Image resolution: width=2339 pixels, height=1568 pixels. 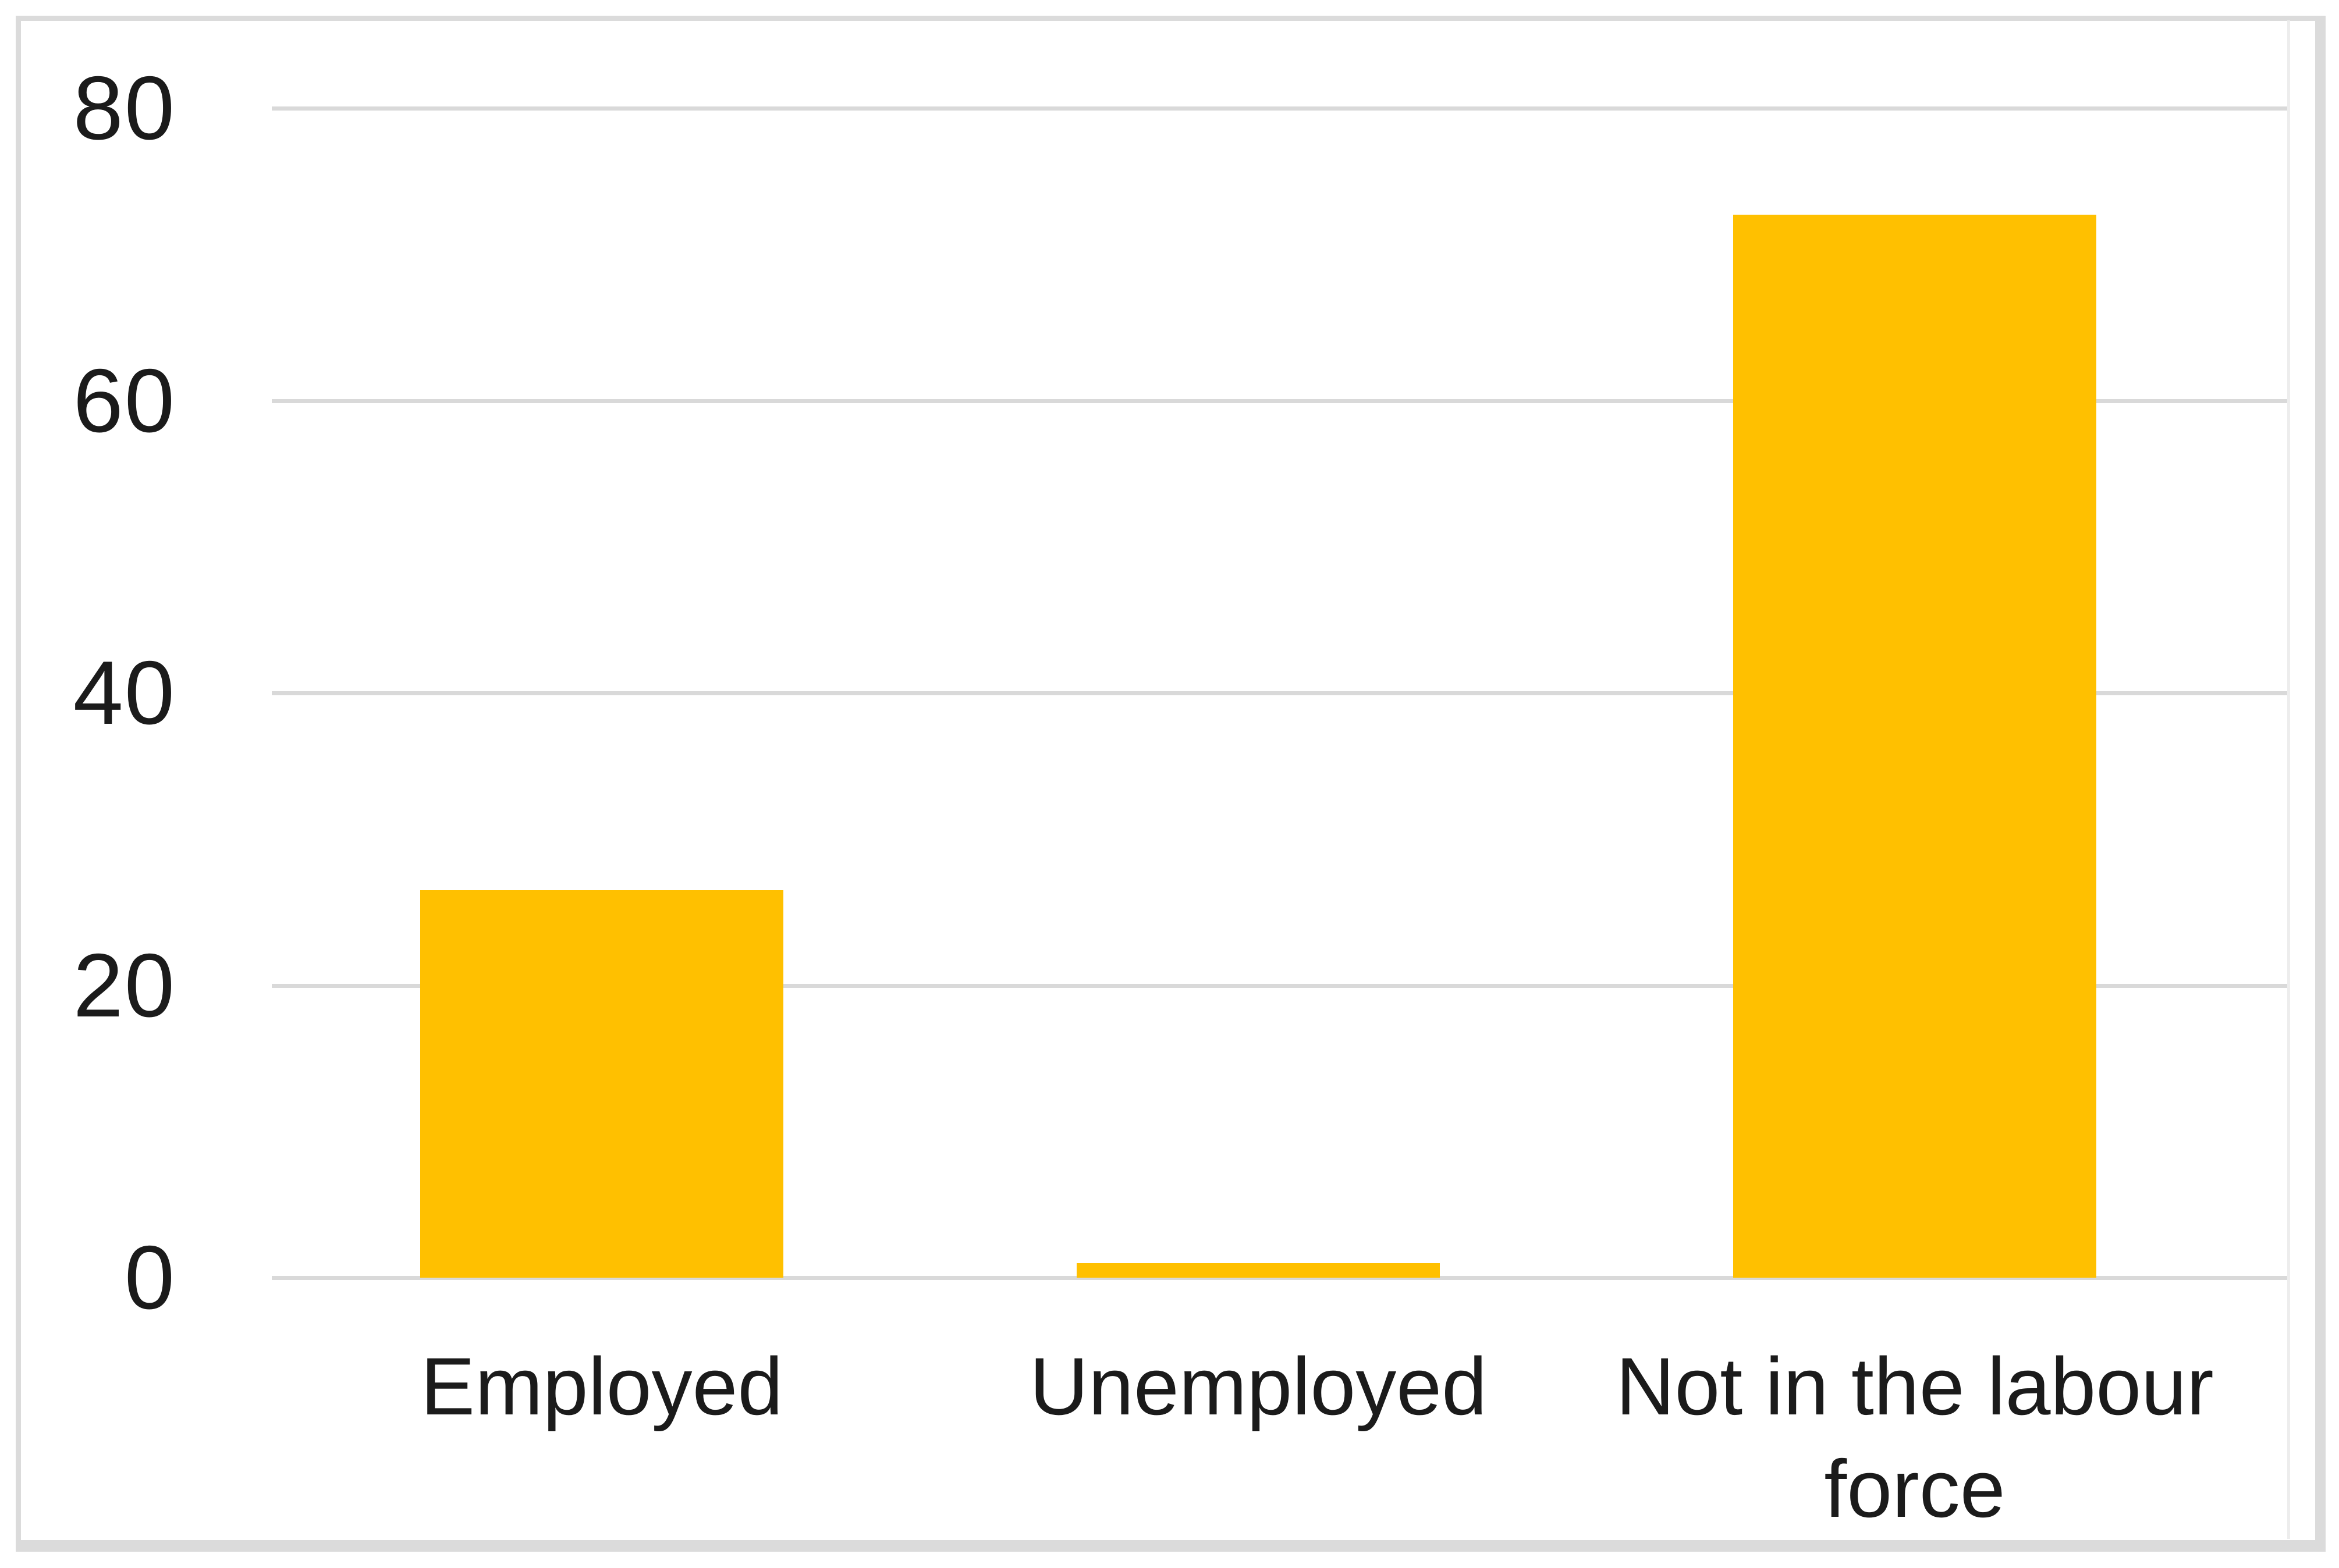 I want to click on y-axis-tick-label: 20, so click(x=124, y=985).